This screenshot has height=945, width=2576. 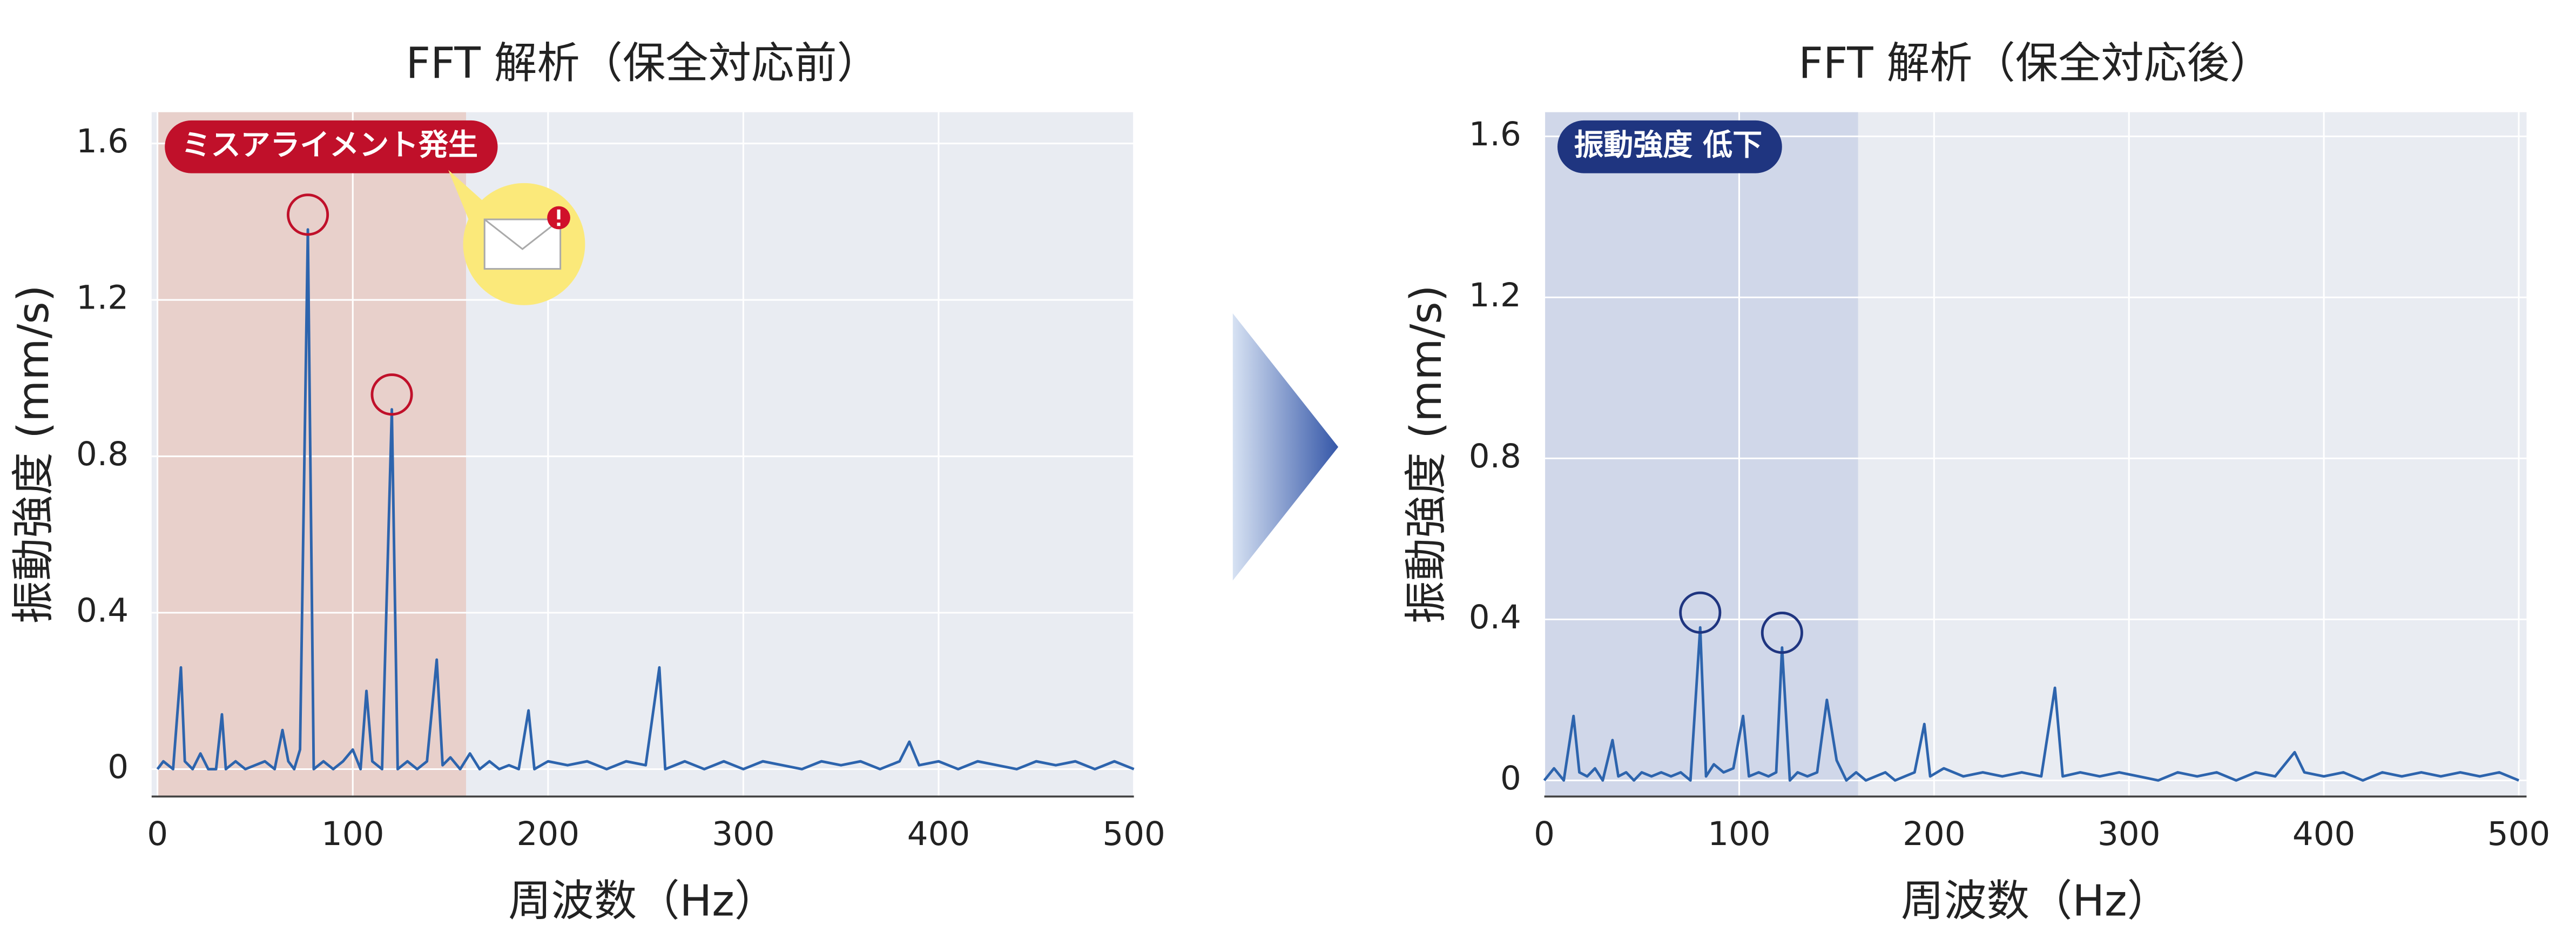 I want to click on envelope, so click(x=522, y=244).